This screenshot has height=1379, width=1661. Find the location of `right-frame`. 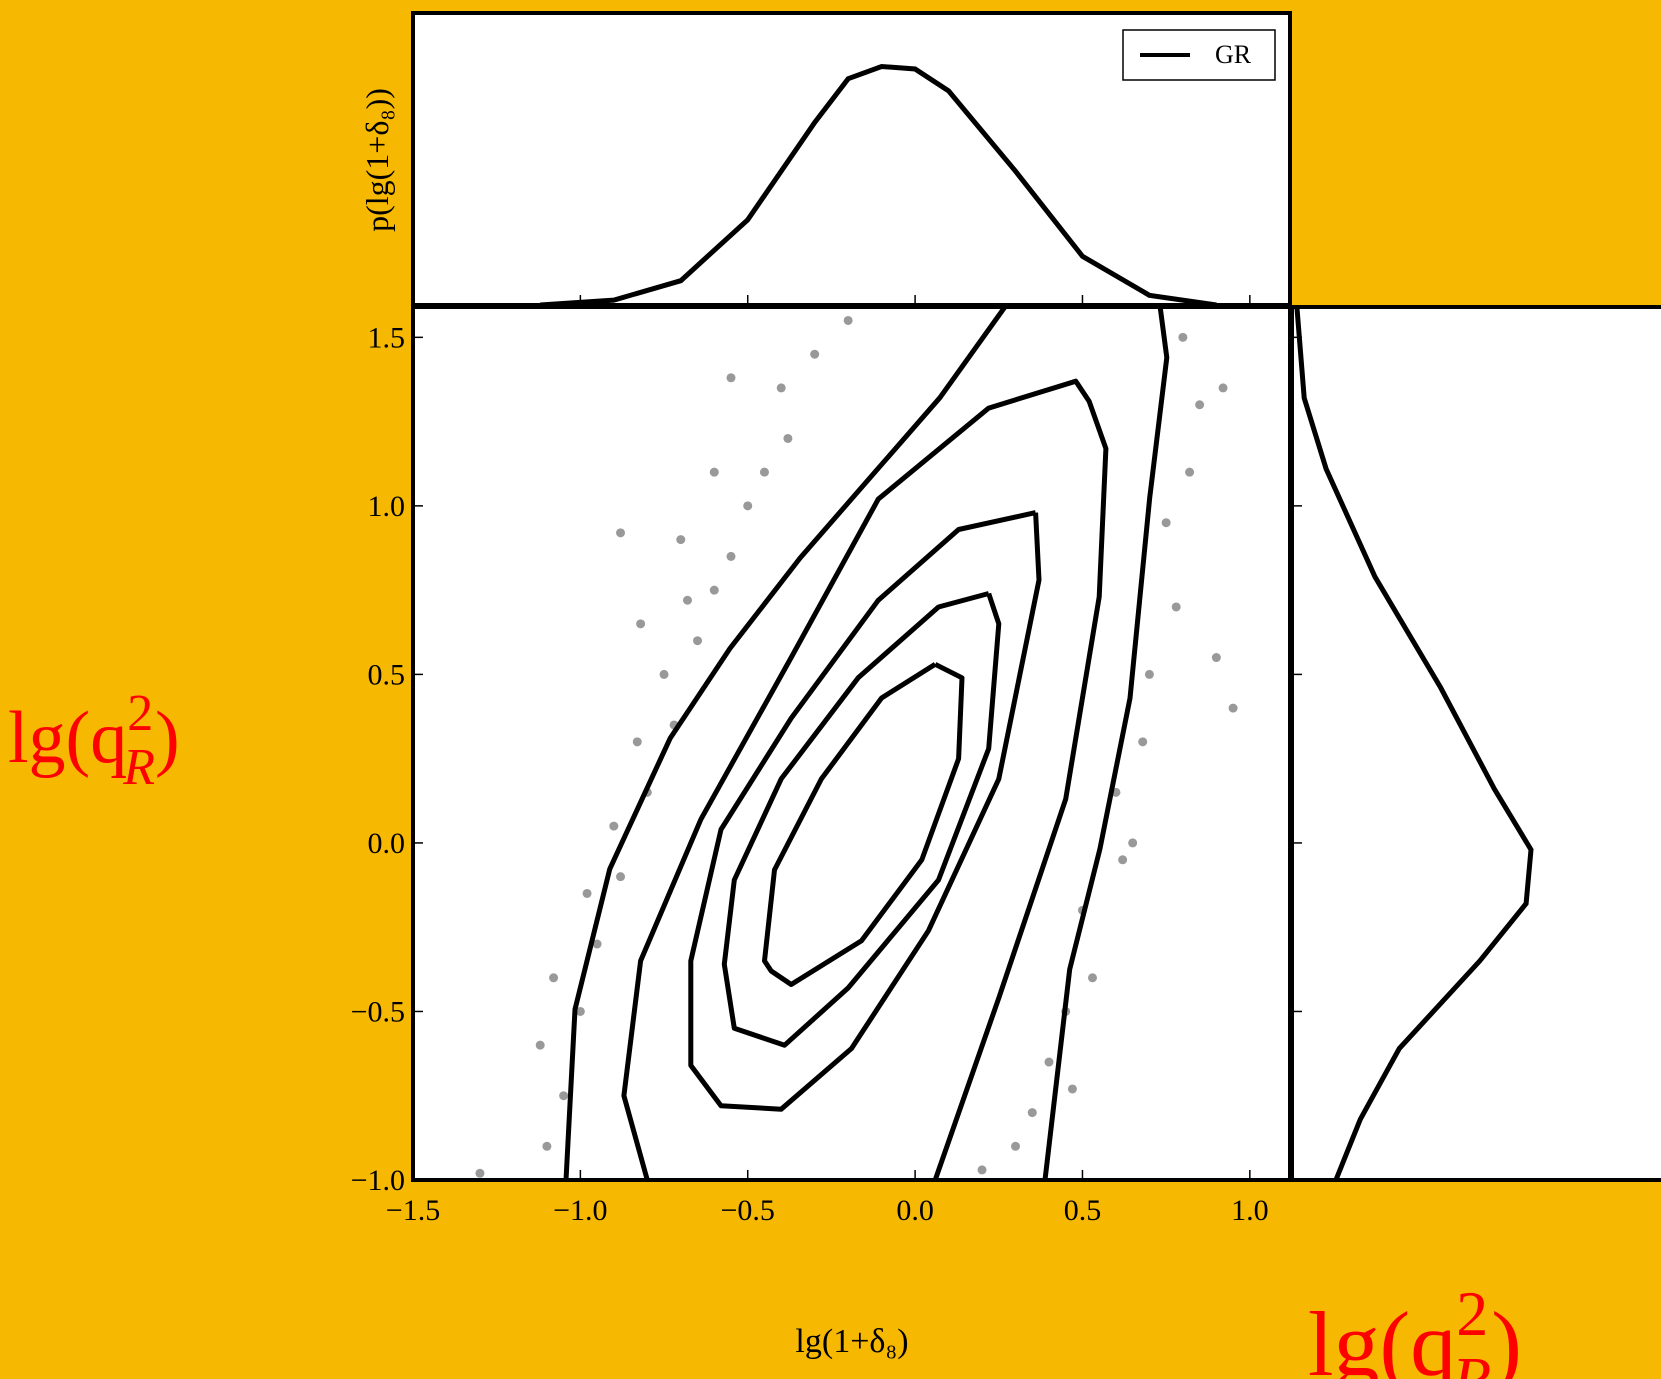

right-frame is located at coordinates (1475, 743).